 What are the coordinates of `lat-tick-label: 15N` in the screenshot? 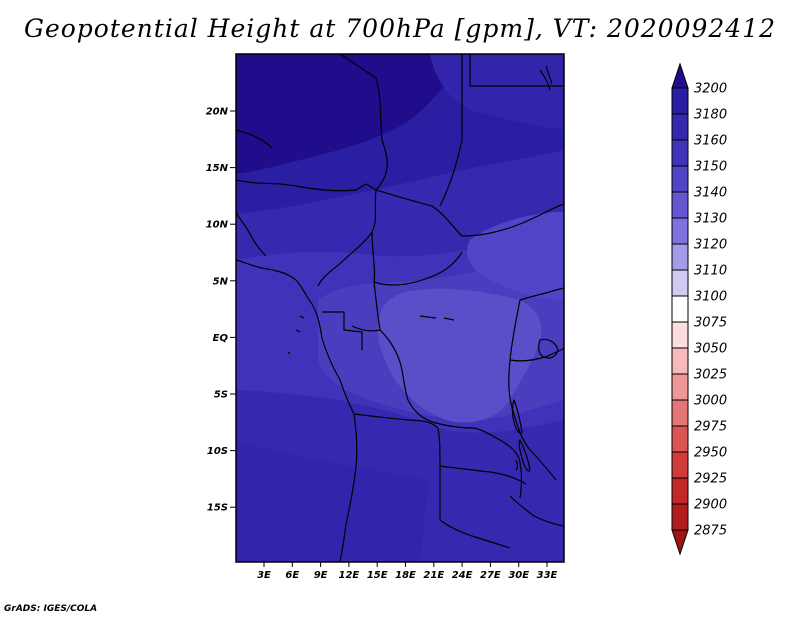 It's located at (217, 168).